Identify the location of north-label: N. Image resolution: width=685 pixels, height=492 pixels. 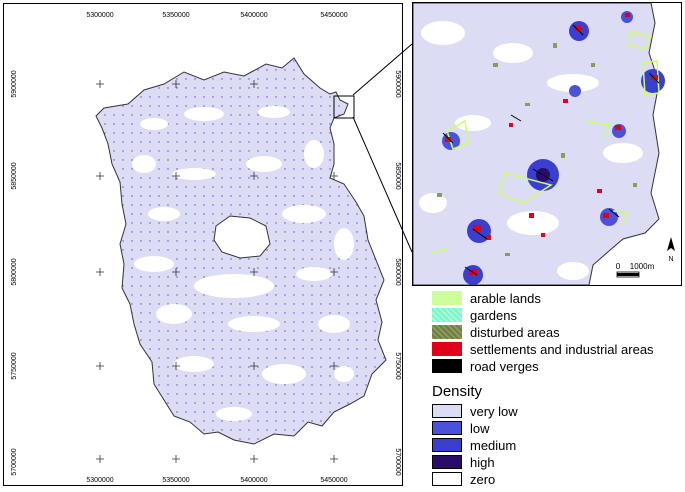
(670, 259).